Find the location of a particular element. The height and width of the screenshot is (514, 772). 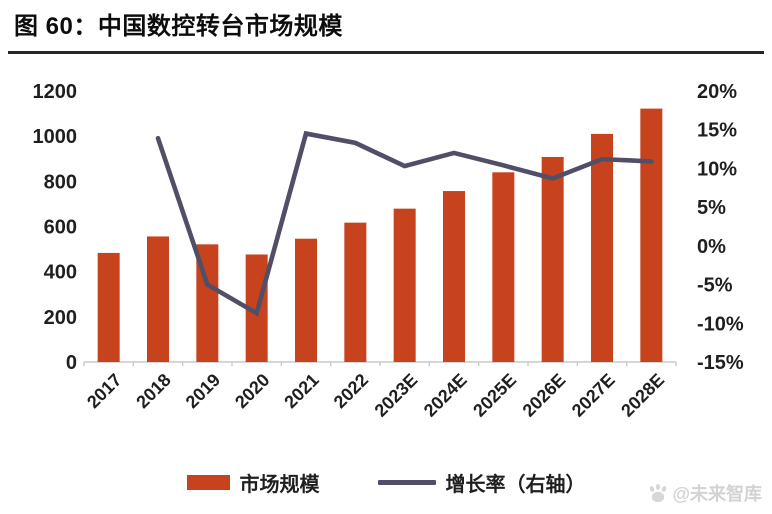

left-axis-tick-label: 800 is located at coordinates (60, 182).